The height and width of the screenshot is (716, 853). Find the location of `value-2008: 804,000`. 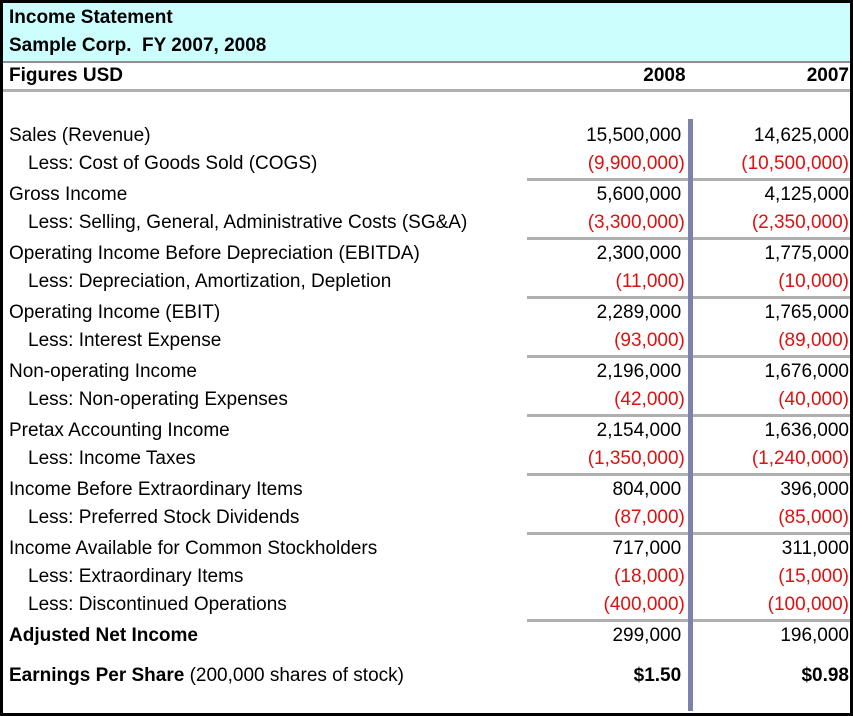

value-2008: 804,000 is located at coordinates (647, 489).